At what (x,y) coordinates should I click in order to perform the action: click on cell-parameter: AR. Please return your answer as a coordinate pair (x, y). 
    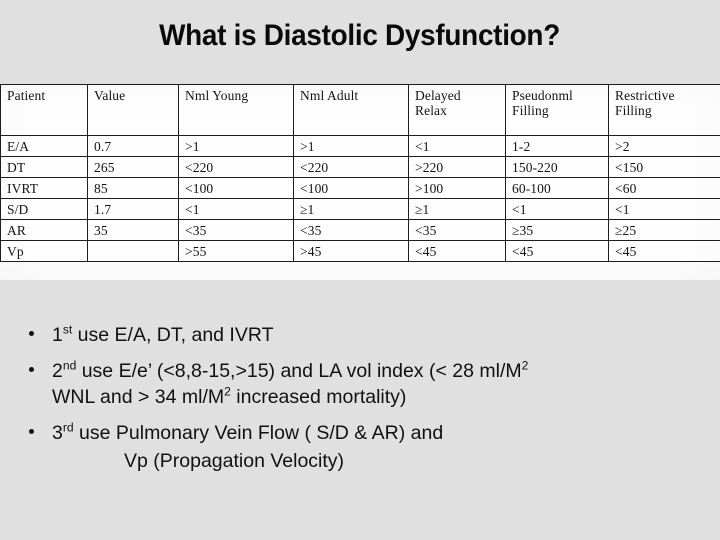
    Looking at the image, I should click on (44, 230).